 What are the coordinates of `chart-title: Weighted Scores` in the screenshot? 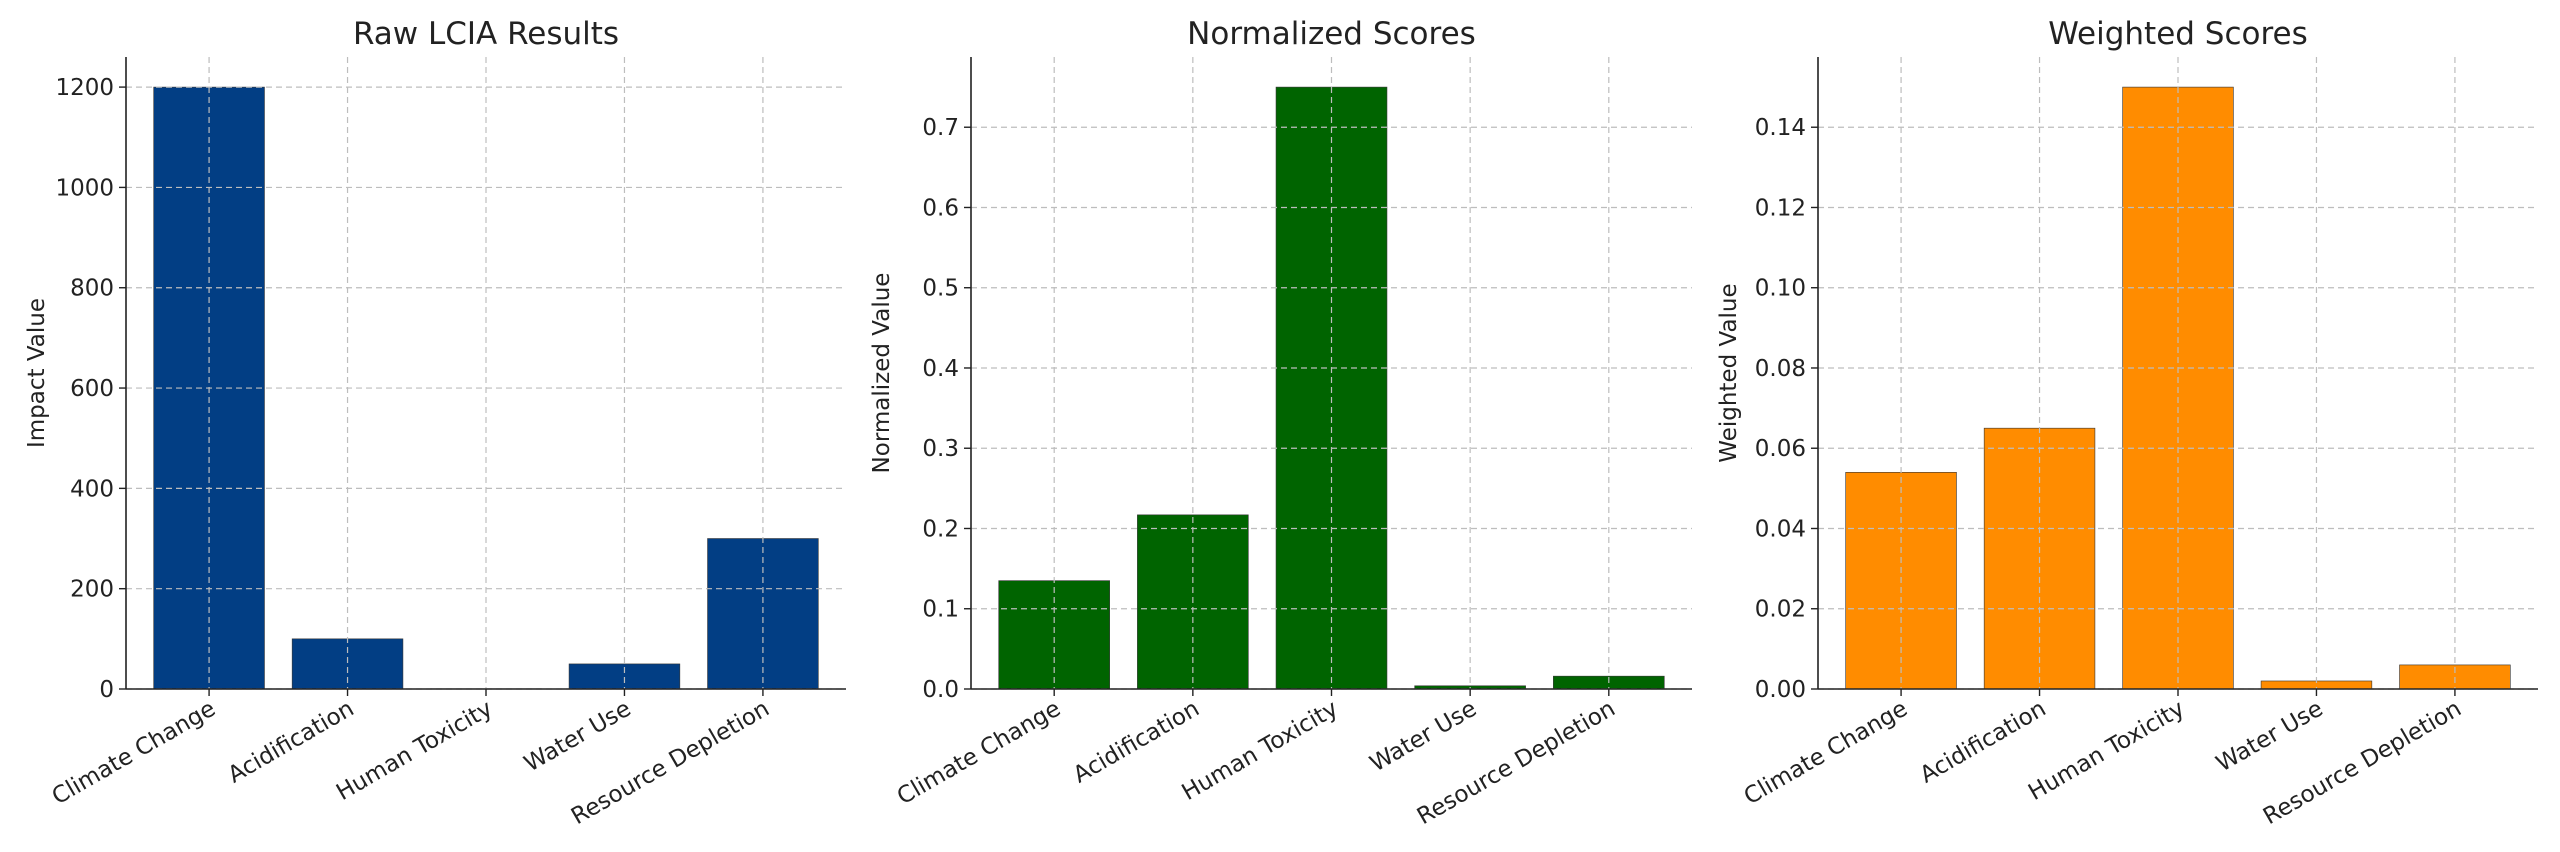 It's located at (2178, 34).